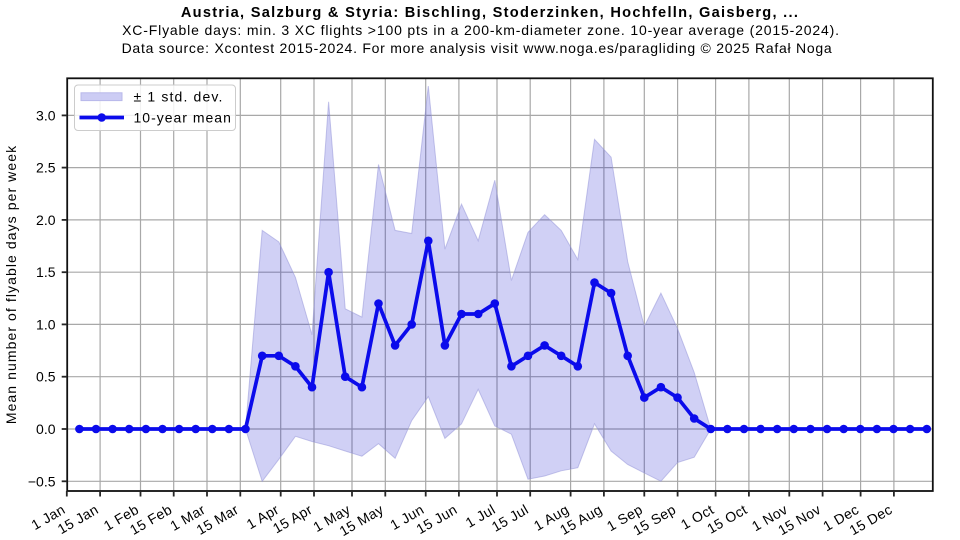 The image size is (960, 540). Describe the element at coordinates (46, 429) in the screenshot. I see `svg-text: 0.0` at that location.